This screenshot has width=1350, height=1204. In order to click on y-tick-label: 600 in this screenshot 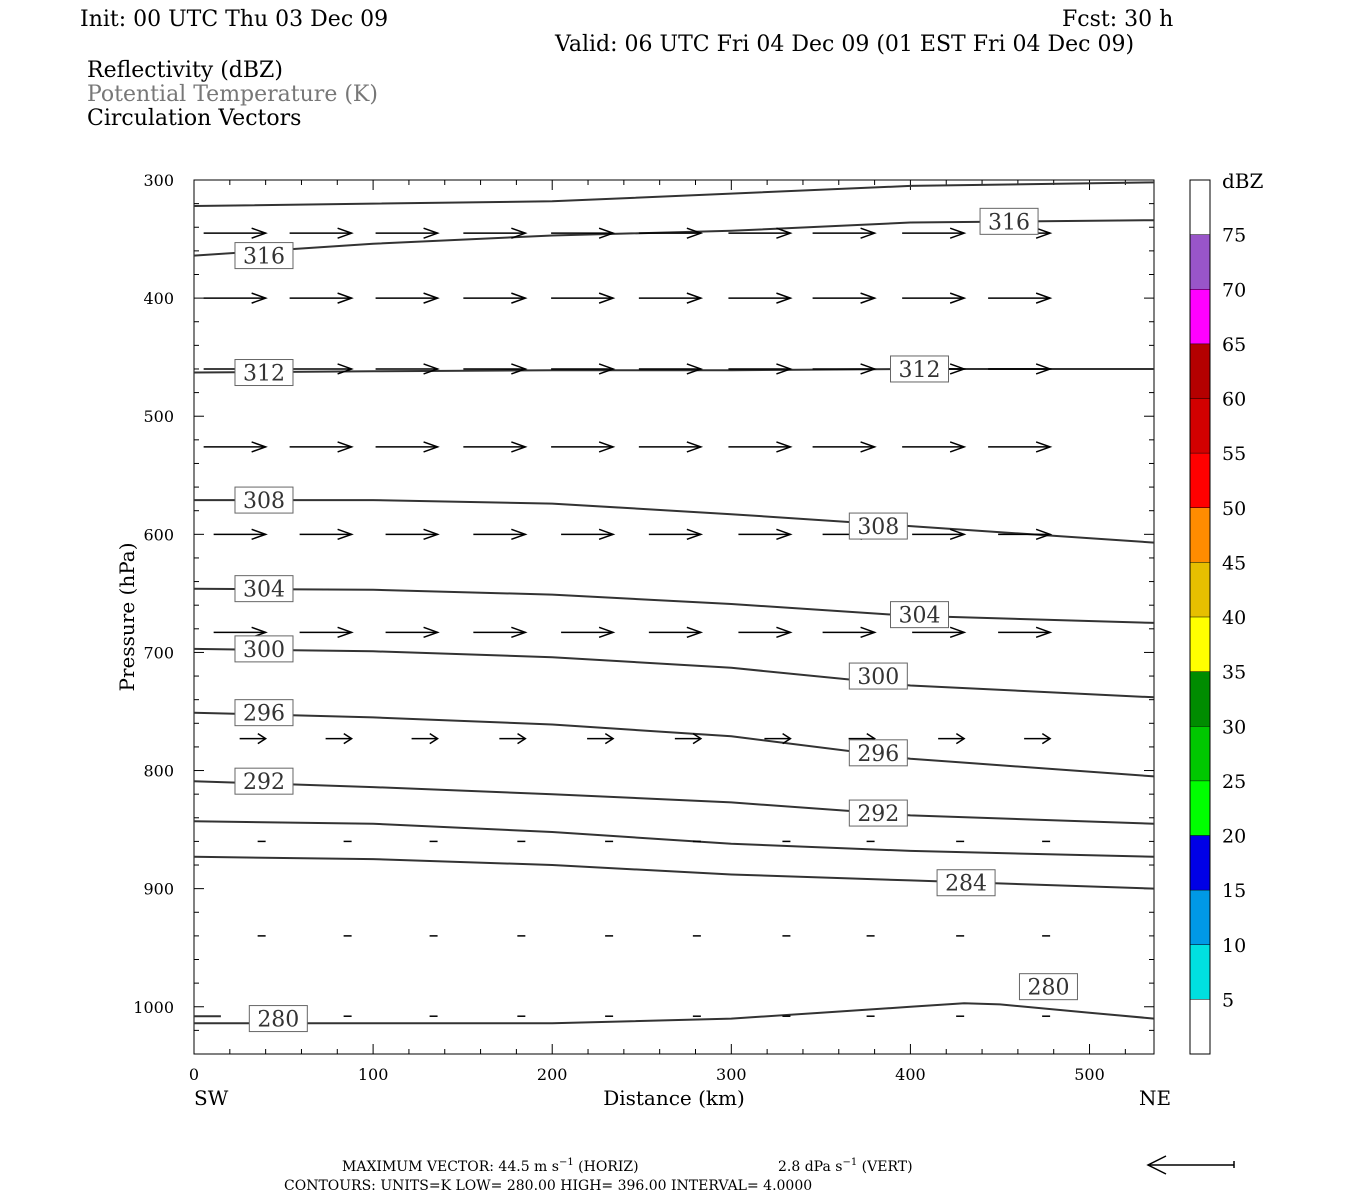, I will do `click(158, 534)`.